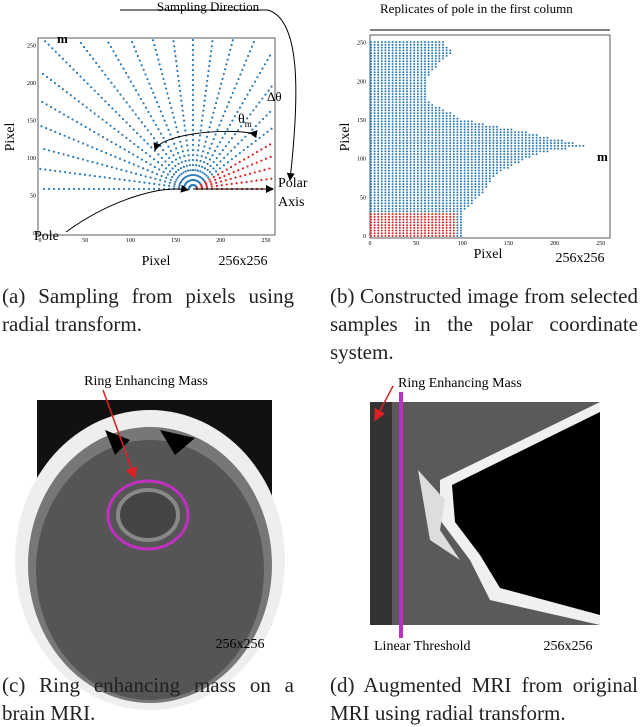 The width and height of the screenshot is (640, 727). I want to click on label: θ, so click(241, 119).